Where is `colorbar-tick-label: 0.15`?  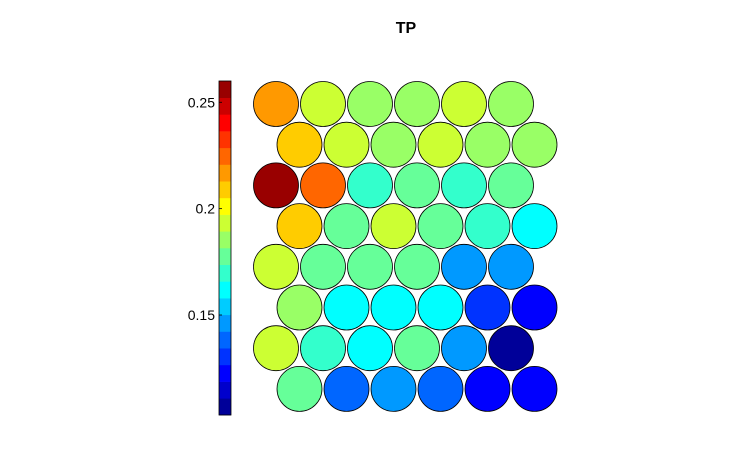
colorbar-tick-label: 0.15 is located at coordinates (201, 315).